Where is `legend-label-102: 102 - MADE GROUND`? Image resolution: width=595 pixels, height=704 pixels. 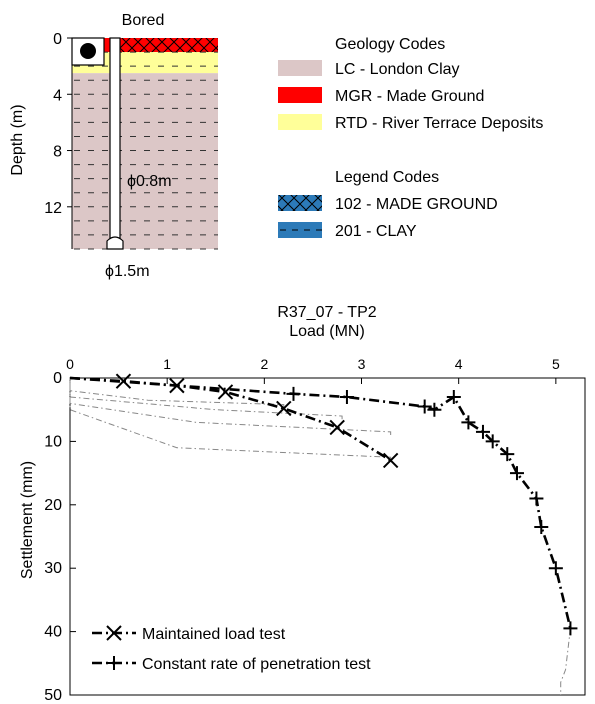
legend-label-102: 102 - MADE GROUND is located at coordinates (416, 204).